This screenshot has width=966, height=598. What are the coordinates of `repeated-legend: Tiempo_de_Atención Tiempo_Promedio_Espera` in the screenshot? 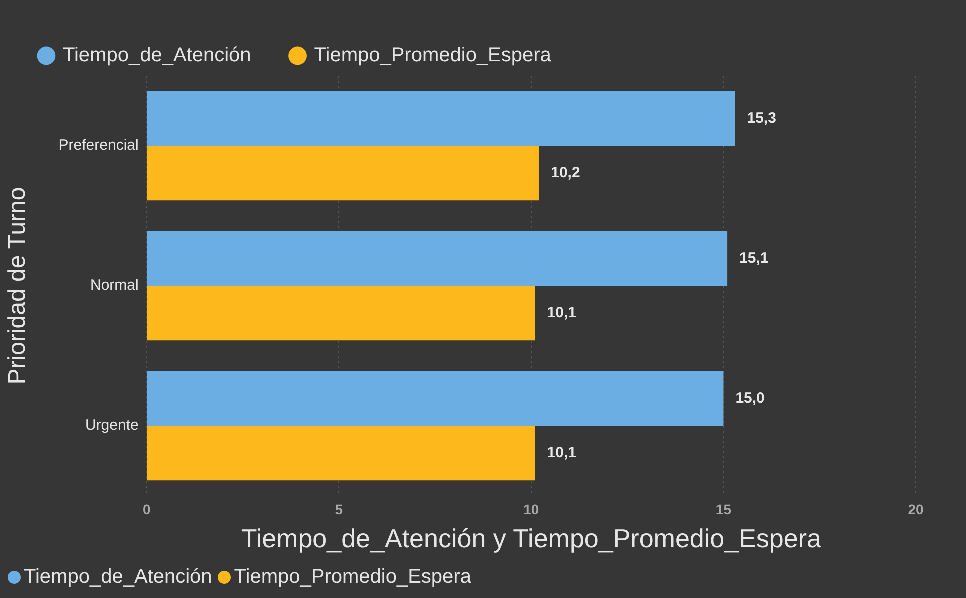 It's located at (240, 577).